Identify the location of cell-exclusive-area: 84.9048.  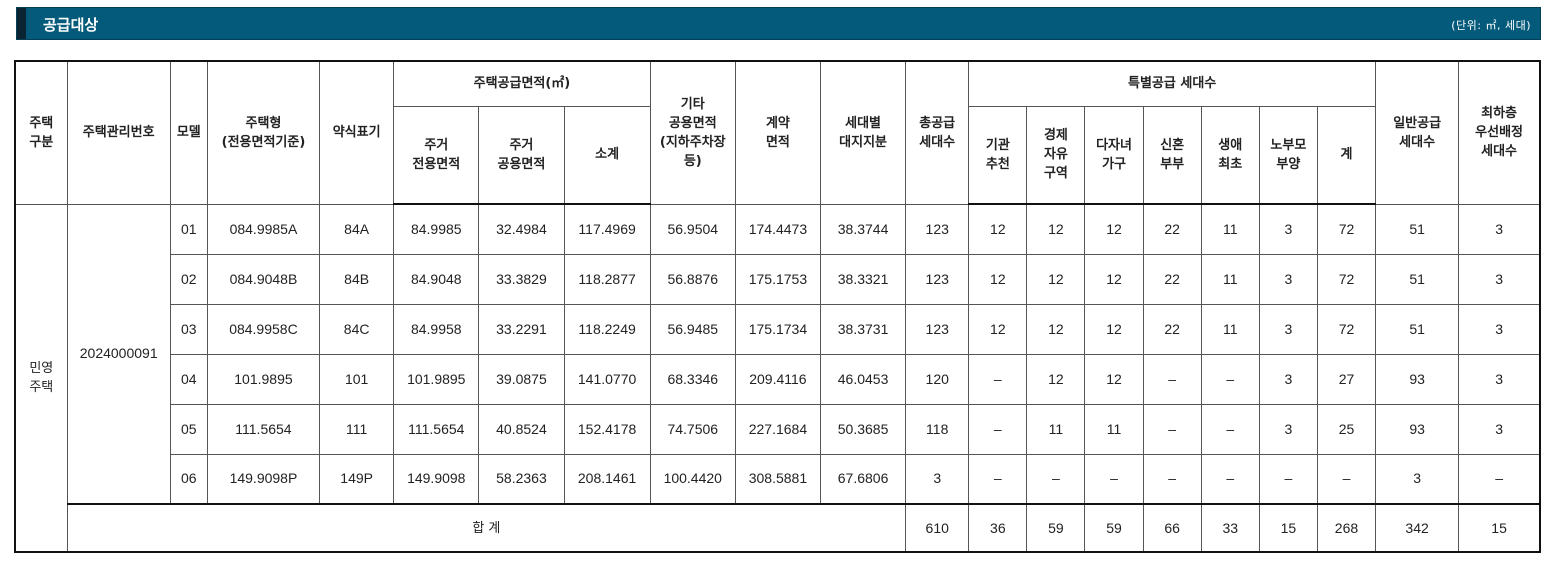
(436, 279).